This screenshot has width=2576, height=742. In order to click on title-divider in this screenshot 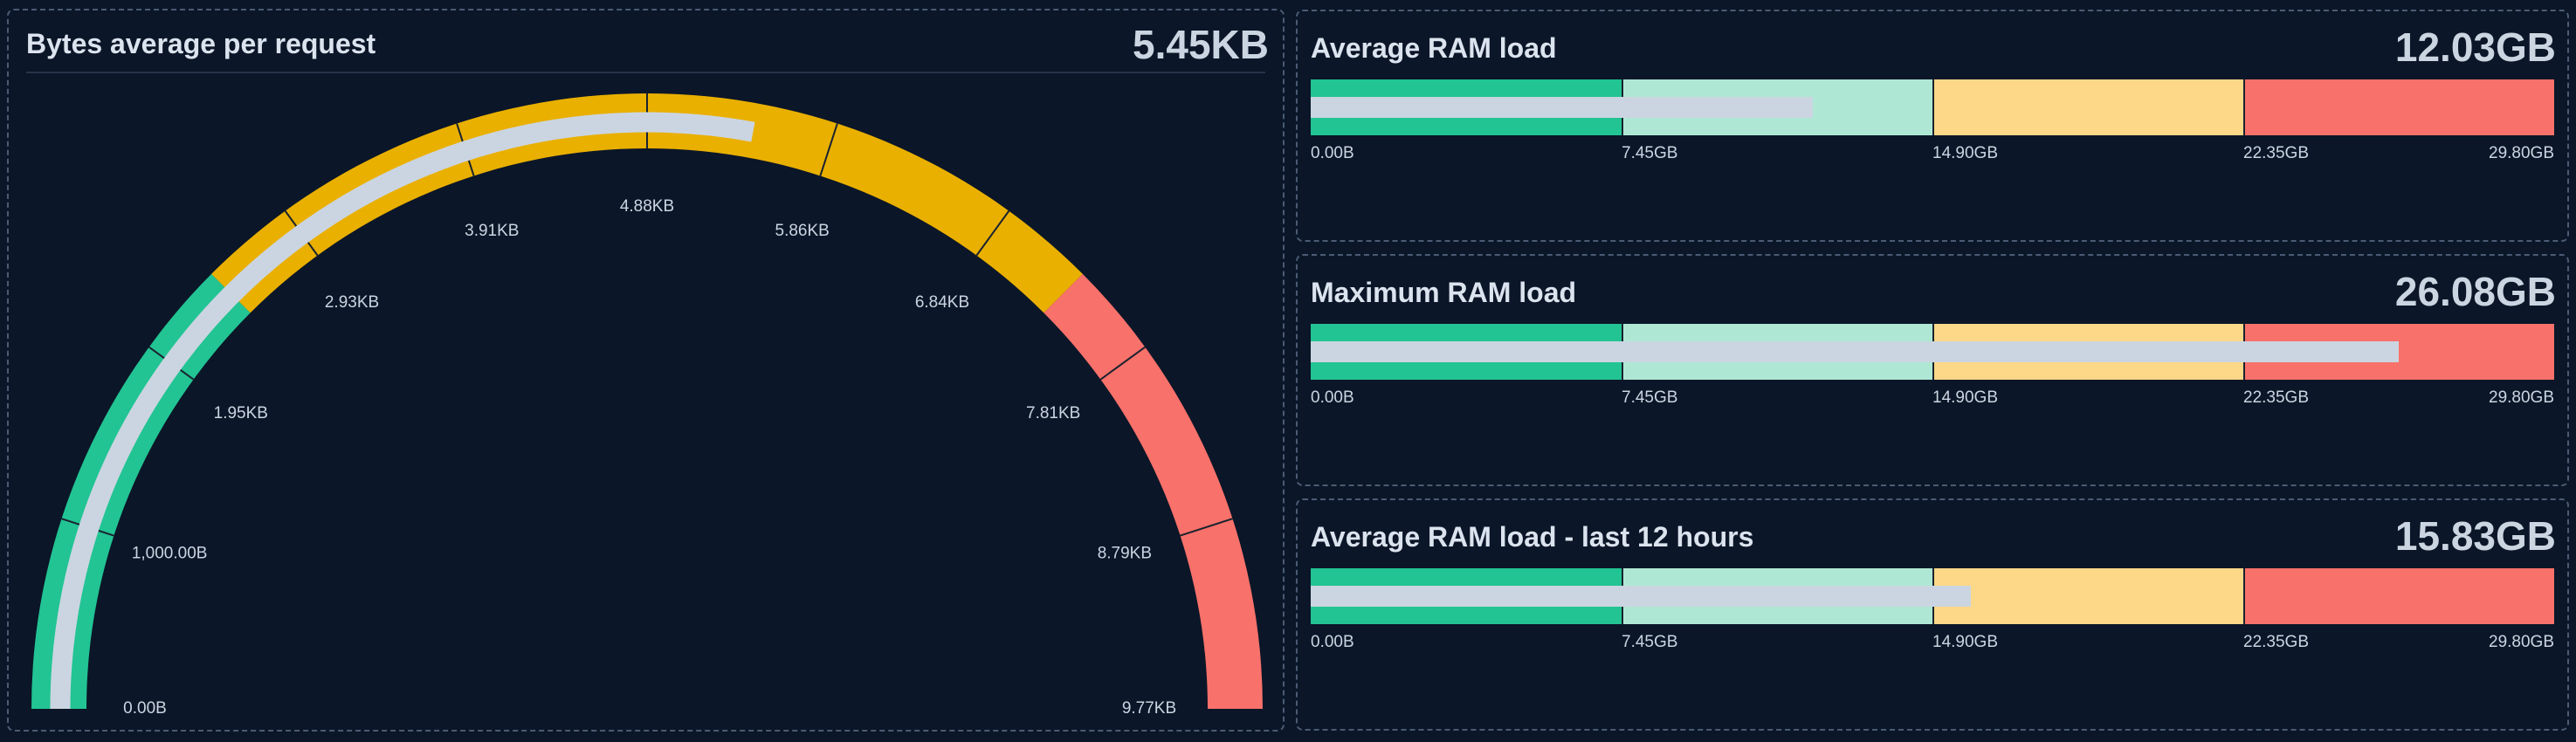, I will do `click(645, 72)`.